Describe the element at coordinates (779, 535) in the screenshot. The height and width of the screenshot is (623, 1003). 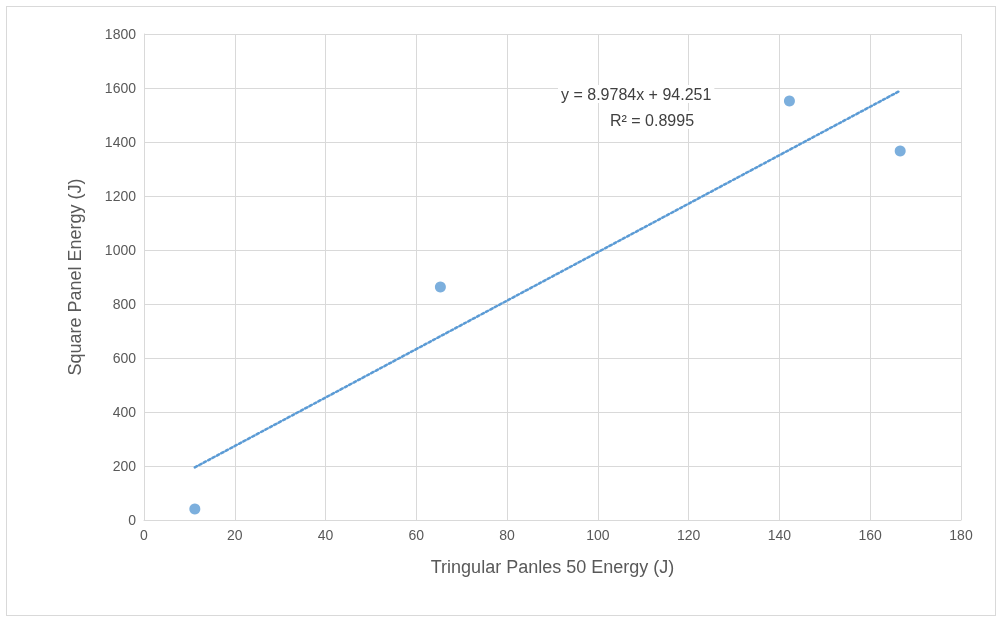
I see `x-tick-label: 140` at that location.